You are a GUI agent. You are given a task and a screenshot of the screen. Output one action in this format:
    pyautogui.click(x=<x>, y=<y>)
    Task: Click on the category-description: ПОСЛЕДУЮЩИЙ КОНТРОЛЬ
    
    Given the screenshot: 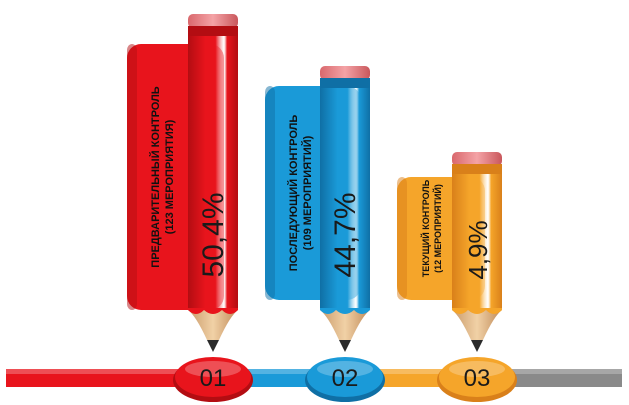 What is the action you would take?
    pyautogui.click(x=293, y=193)
    